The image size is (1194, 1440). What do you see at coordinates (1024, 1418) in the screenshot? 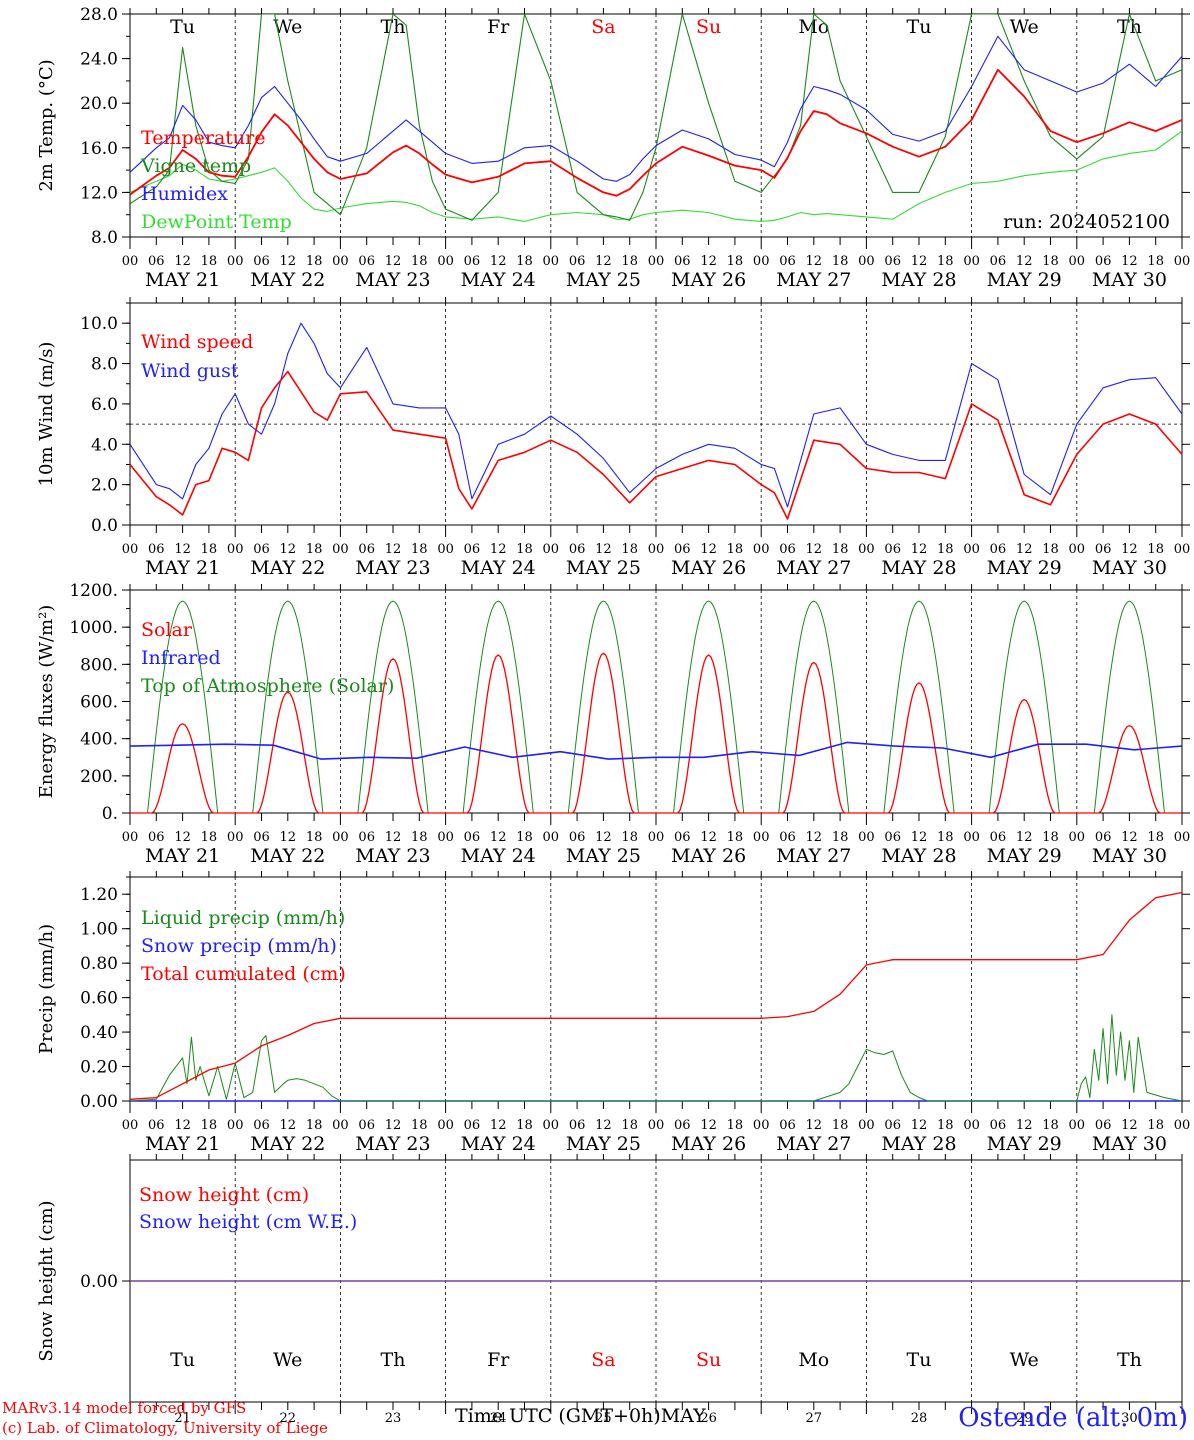
I see `day-number-label: 29` at bounding box center [1024, 1418].